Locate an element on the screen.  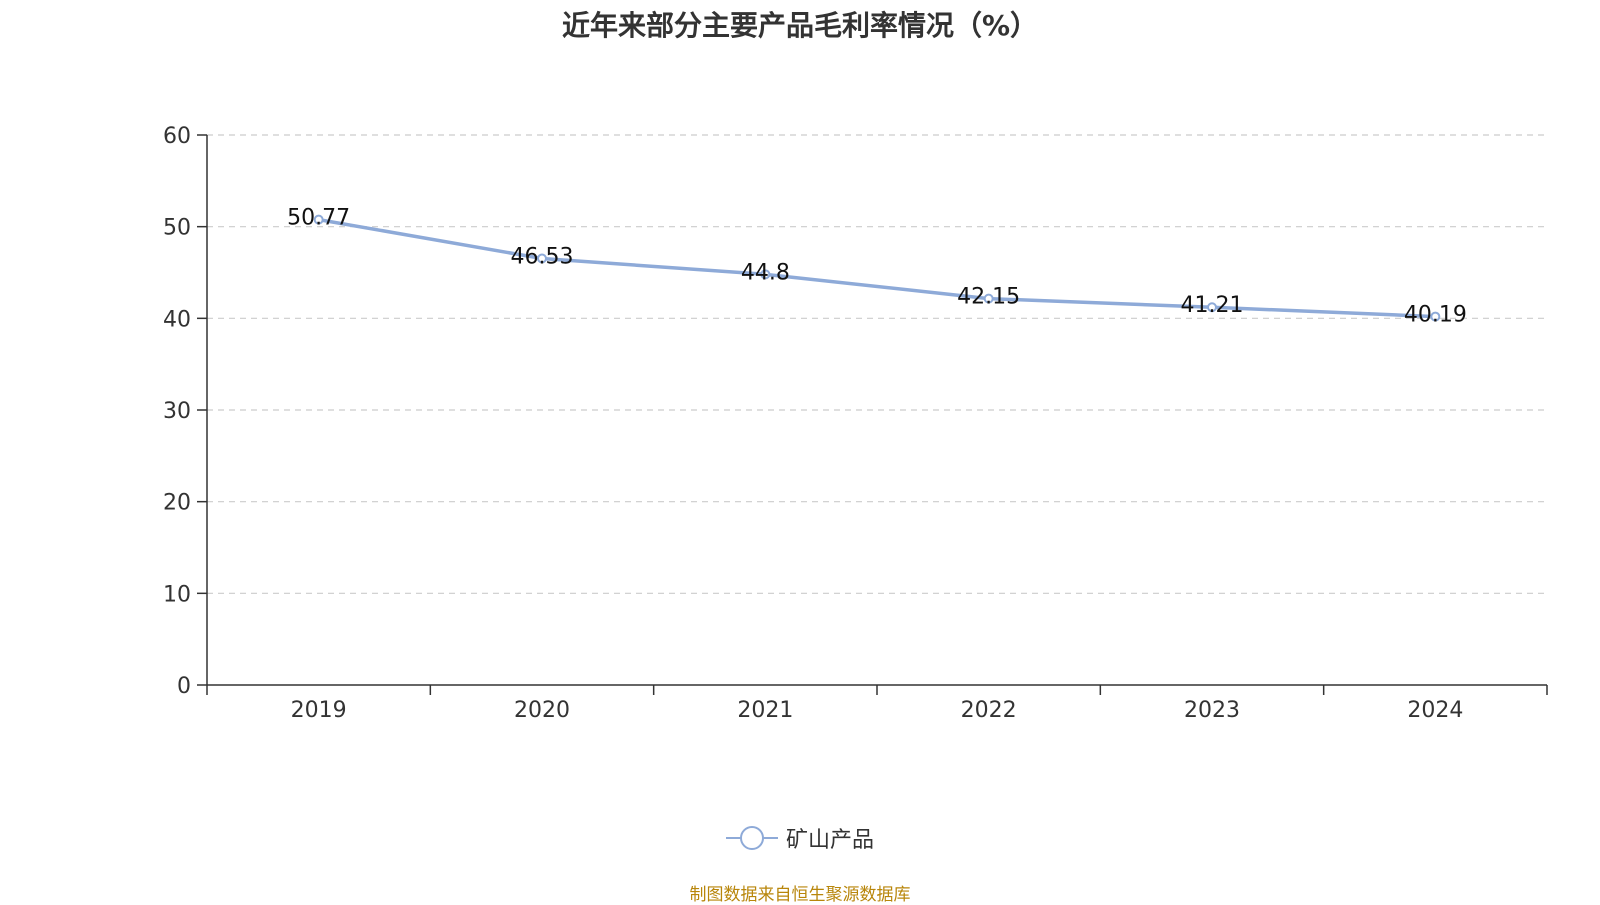
data-label: 44.8 is located at coordinates (765, 272).